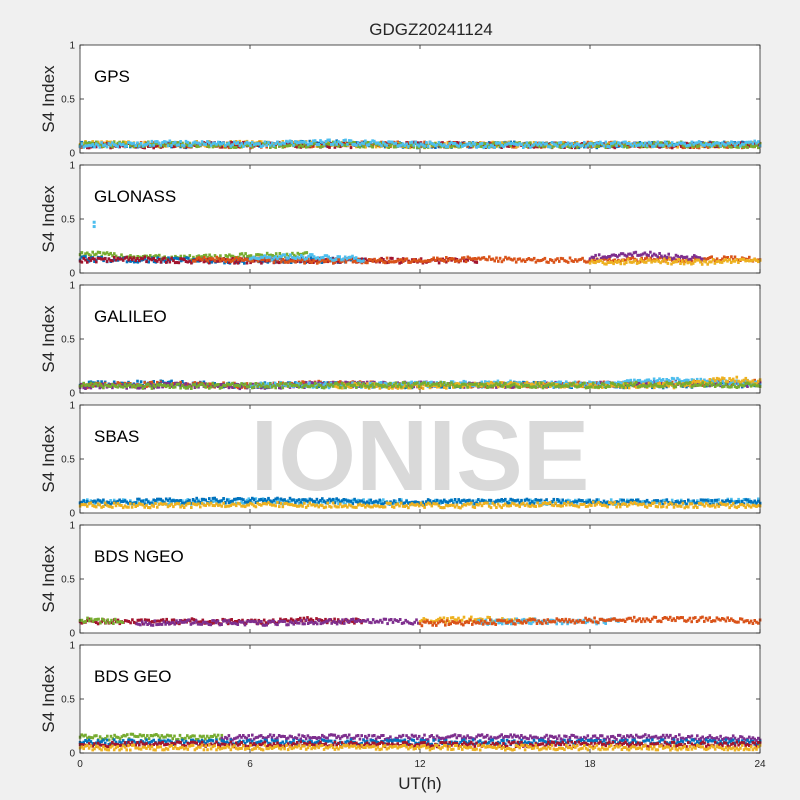 This screenshot has height=800, width=800. What do you see at coordinates (72, 46) in the screenshot?
I see `y-tick-label: 1` at bounding box center [72, 46].